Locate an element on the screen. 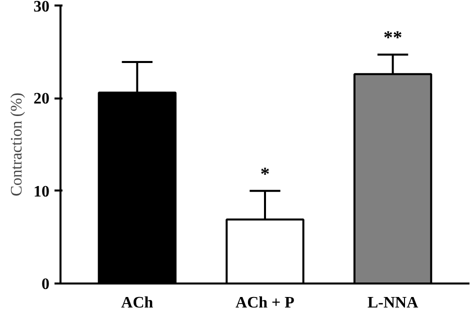 The height and width of the screenshot is (314, 474). y-tick-label: 20 is located at coordinates (42, 99).